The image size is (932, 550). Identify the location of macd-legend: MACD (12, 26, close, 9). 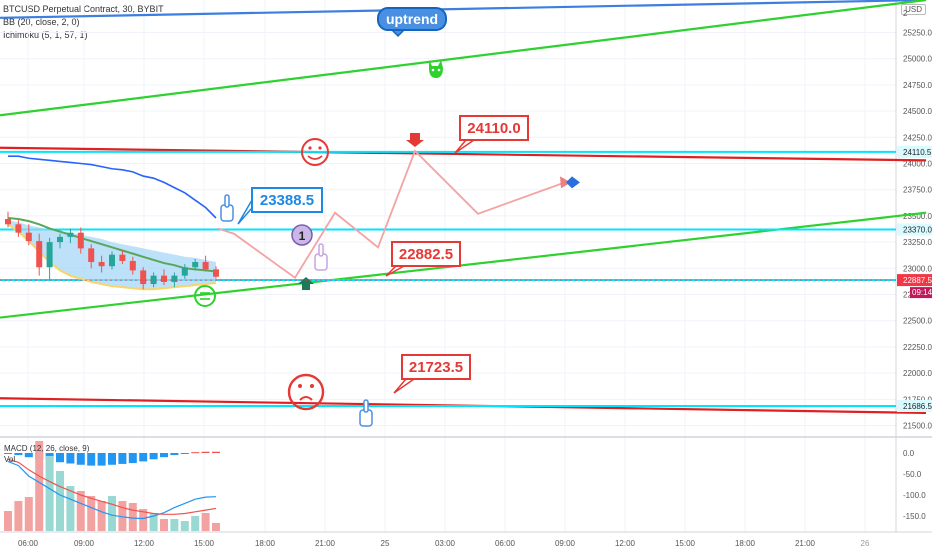
(47, 448).